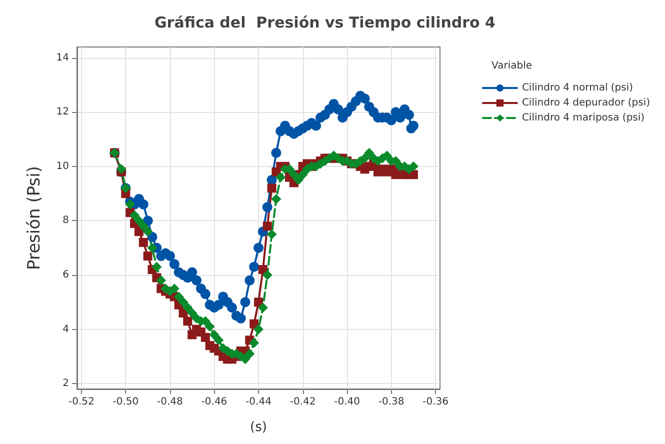 Image resolution: width=665 pixels, height=444 pixels. What do you see at coordinates (34, 218) in the screenshot?
I see `y-axis-title: Presión (Psi)` at bounding box center [34, 218].